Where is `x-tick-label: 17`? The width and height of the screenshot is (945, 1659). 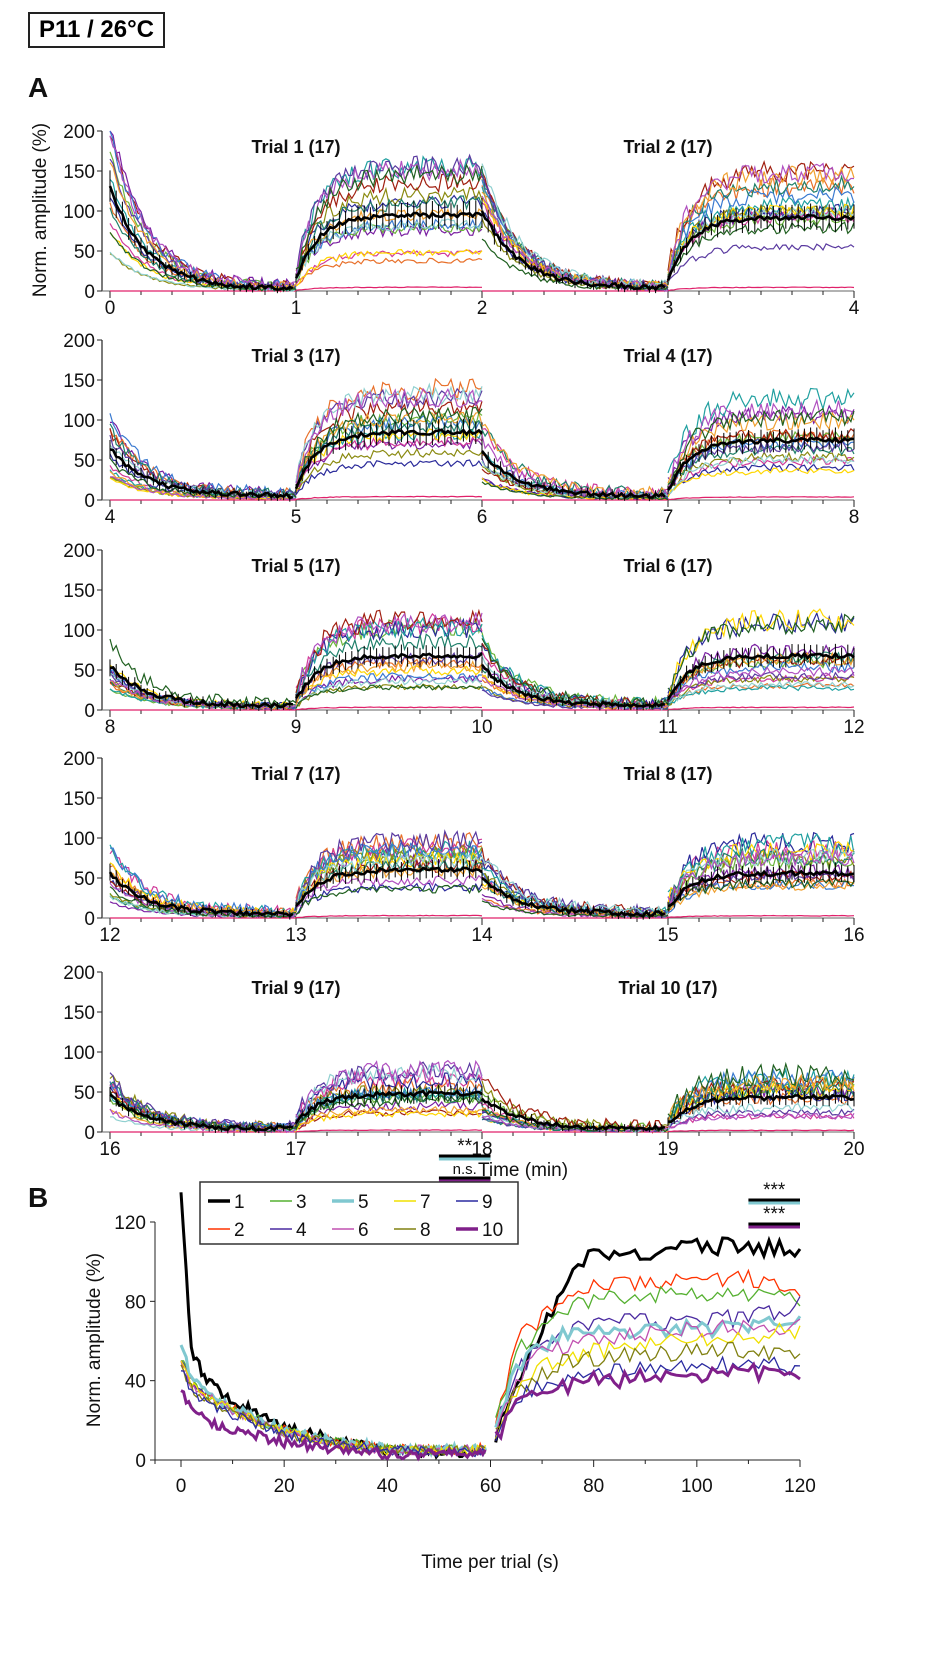 x-tick-label: 17 is located at coordinates (295, 1149).